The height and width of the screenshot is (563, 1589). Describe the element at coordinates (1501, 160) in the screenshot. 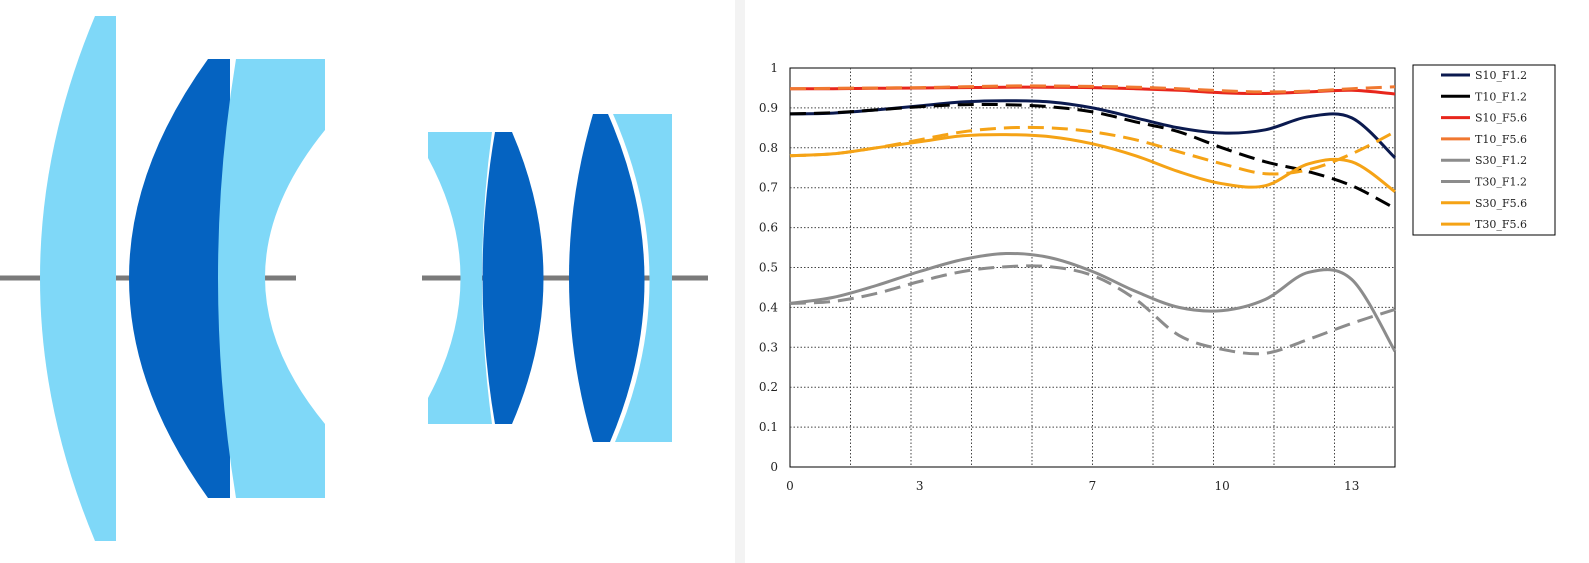

I see `legend-label: S30_F1.2` at that location.